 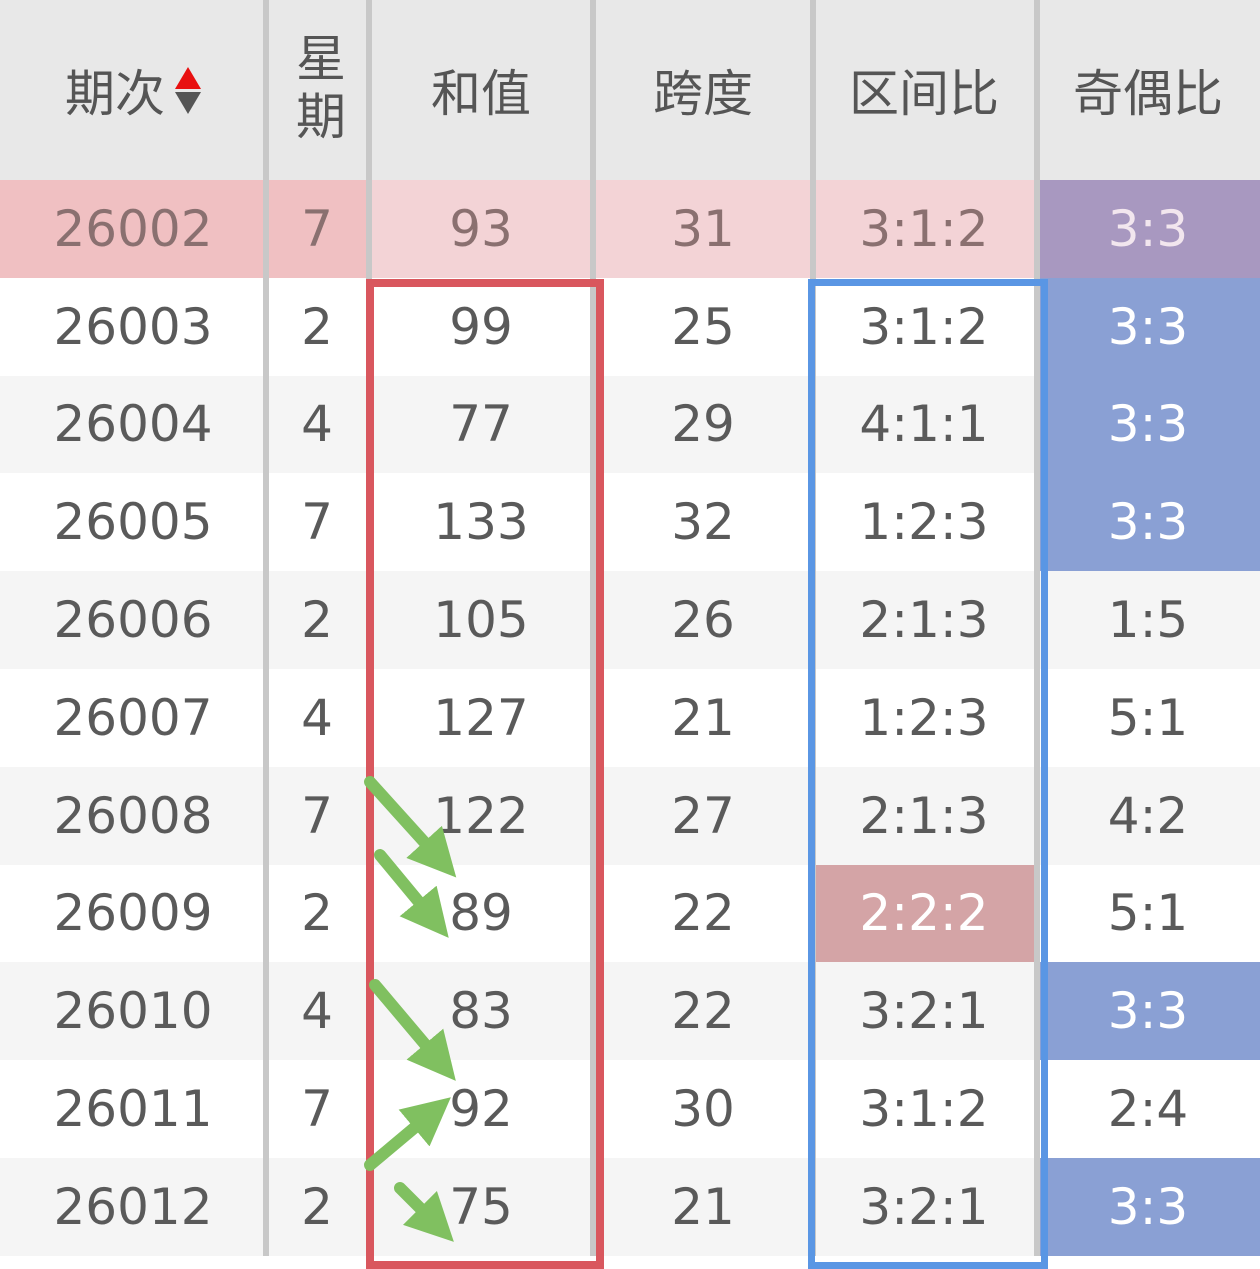 What do you see at coordinates (133, 1206) in the screenshot?
I see `issue-cell: 26012` at bounding box center [133, 1206].